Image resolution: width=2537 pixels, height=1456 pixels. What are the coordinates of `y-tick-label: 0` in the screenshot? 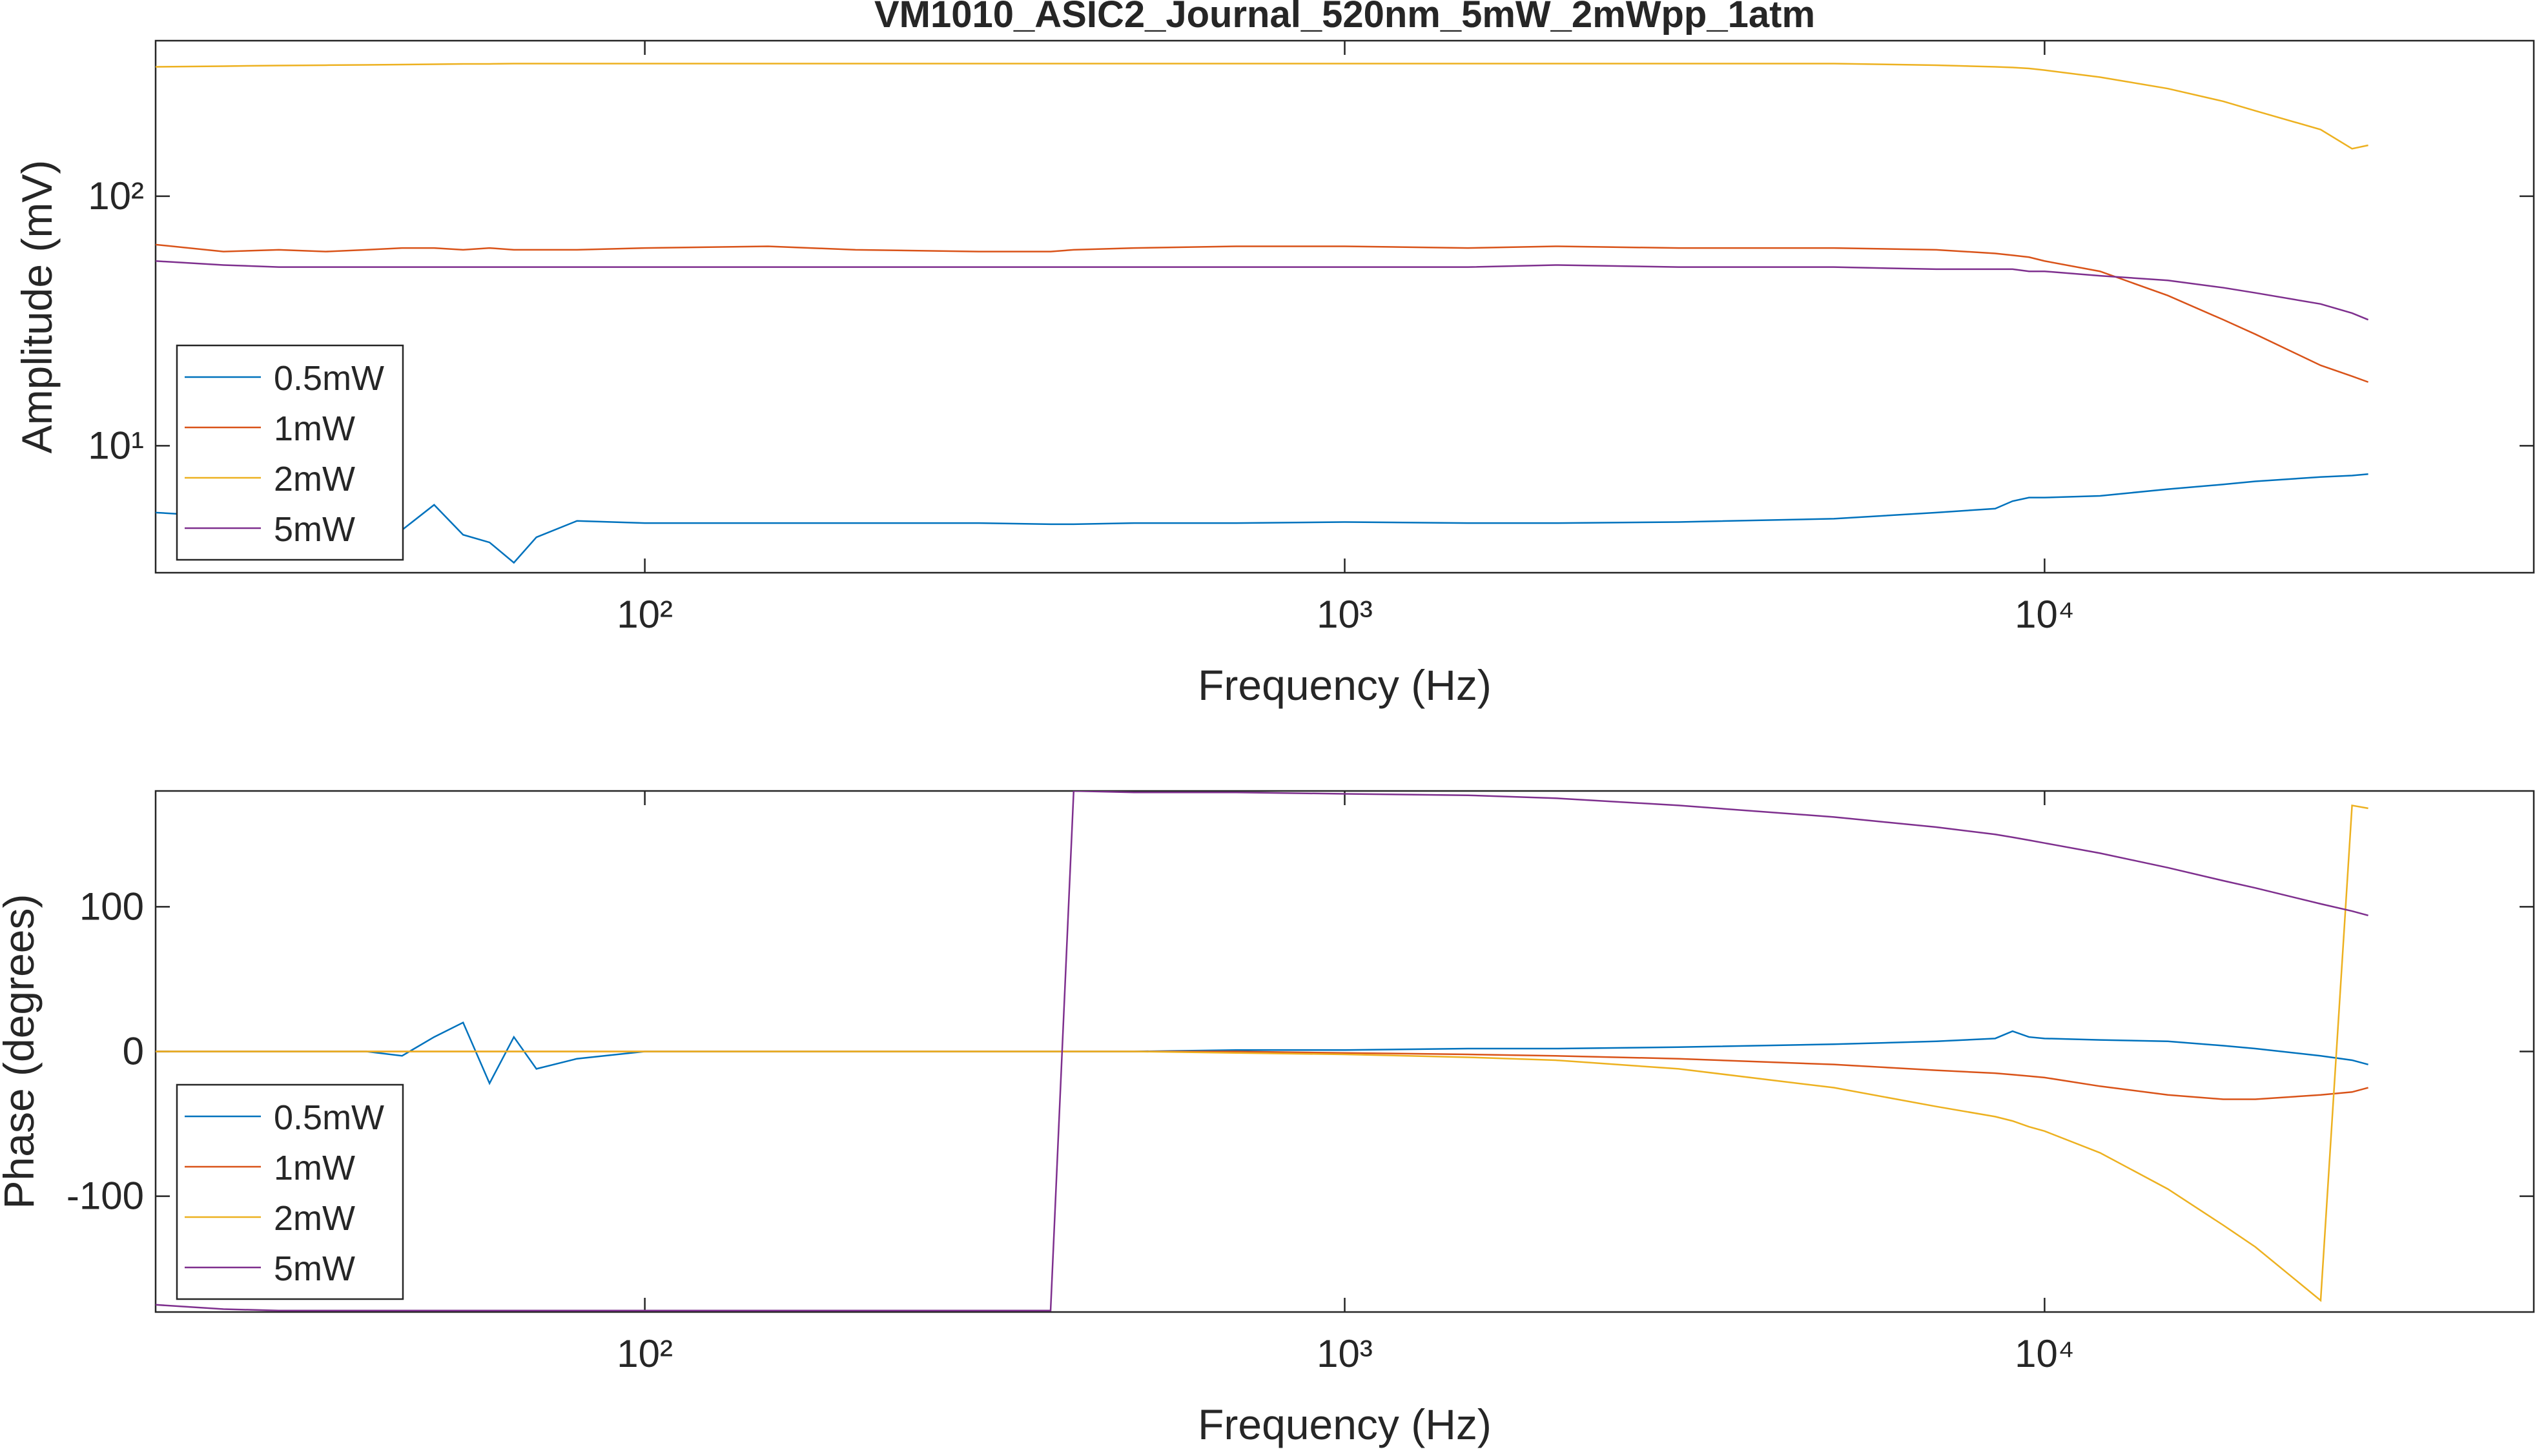 It's located at (133, 1051).